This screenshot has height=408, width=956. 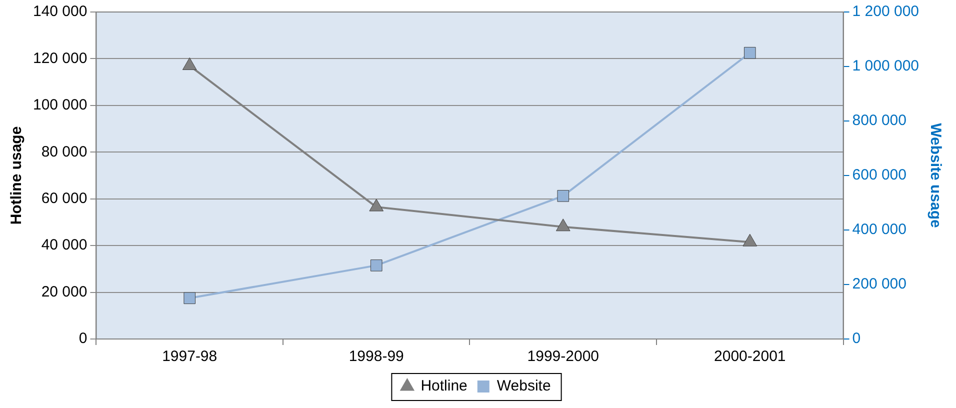 What do you see at coordinates (879, 284) in the screenshot?
I see `y2-tick-label: 200 000` at bounding box center [879, 284].